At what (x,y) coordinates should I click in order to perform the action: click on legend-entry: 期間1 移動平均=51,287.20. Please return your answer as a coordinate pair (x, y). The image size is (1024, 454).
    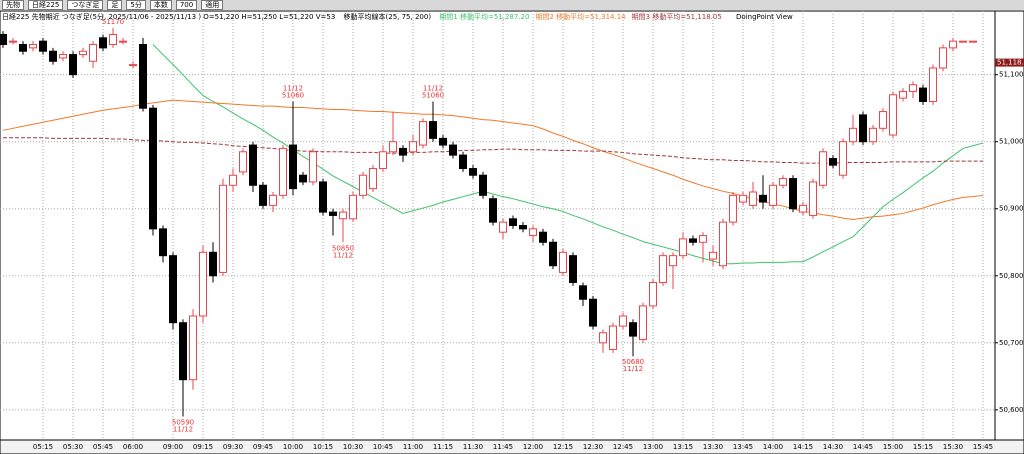
    Looking at the image, I should click on (484, 17).